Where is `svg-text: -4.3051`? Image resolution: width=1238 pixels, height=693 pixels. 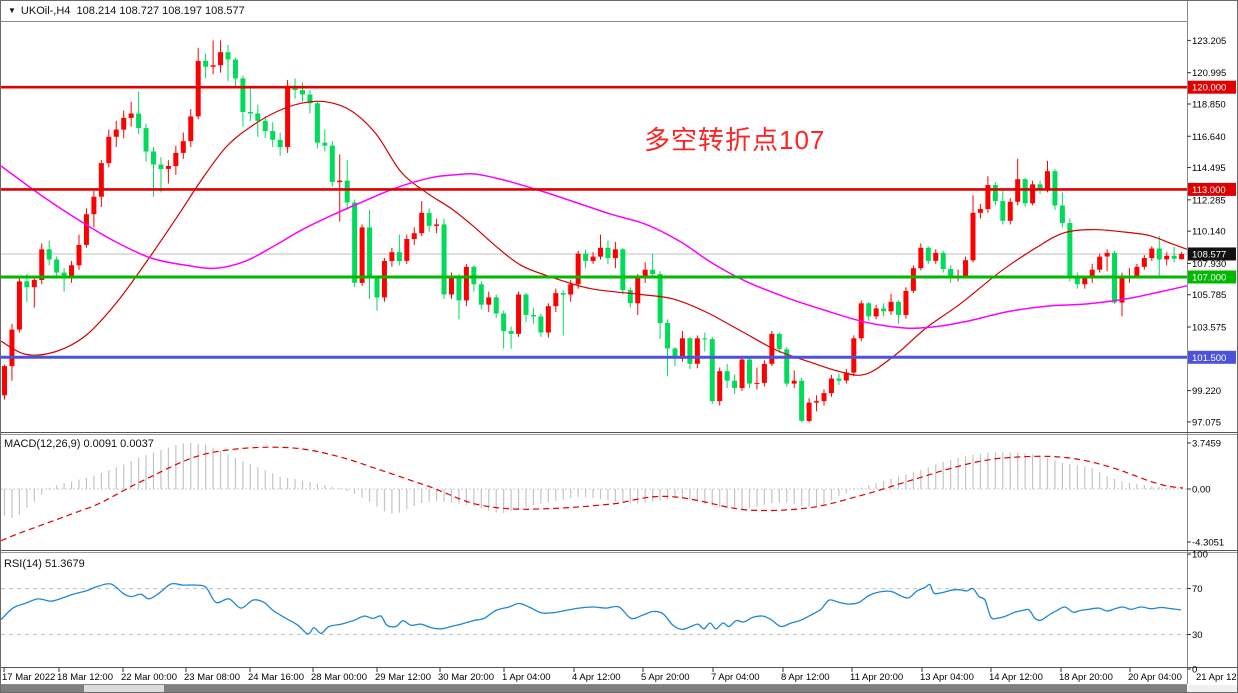
svg-text: -4.3051 is located at coordinates (1208, 542).